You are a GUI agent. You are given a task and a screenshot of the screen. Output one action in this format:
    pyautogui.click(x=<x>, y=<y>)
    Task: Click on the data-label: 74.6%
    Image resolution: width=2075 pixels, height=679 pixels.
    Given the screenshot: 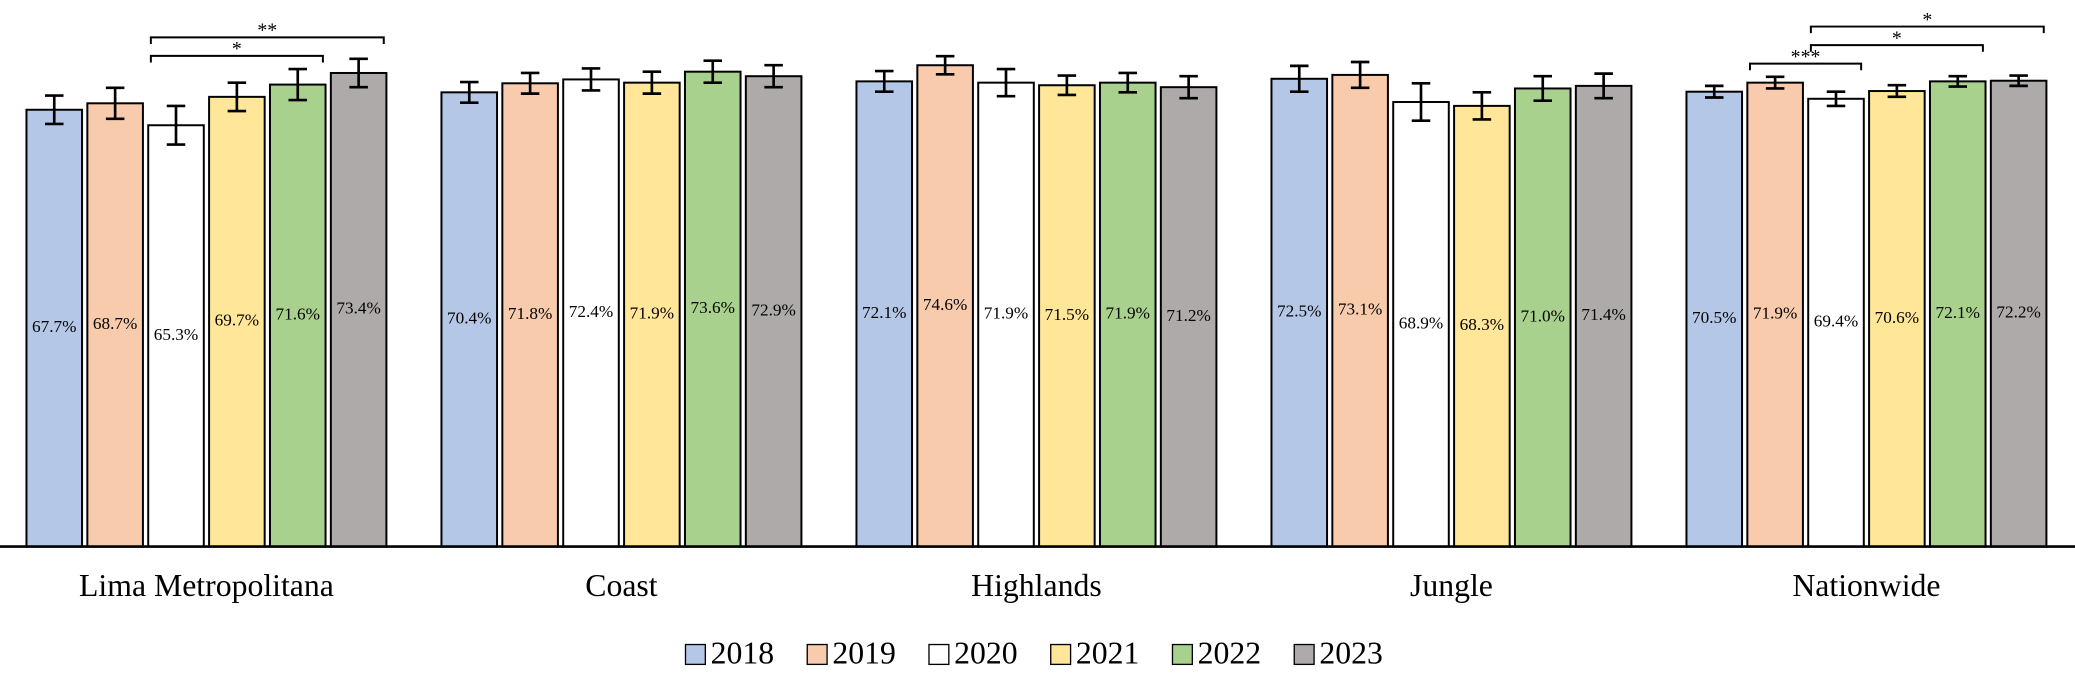 What is the action you would take?
    pyautogui.click(x=945, y=304)
    